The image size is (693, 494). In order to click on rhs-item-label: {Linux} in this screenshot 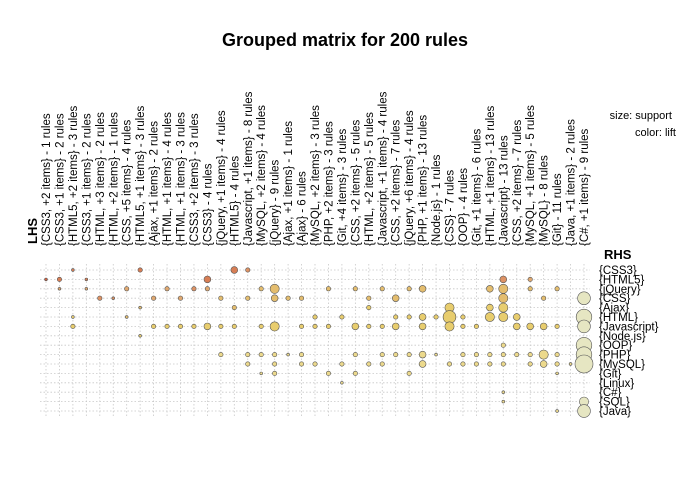, I will do `click(616, 384)`.